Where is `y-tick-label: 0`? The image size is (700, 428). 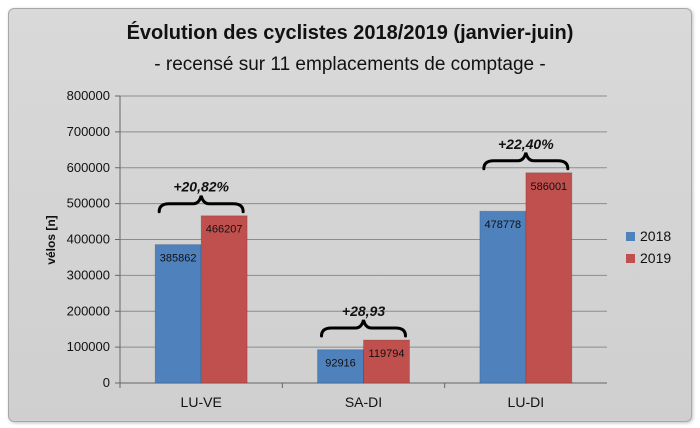 y-tick-label: 0 is located at coordinates (106, 382).